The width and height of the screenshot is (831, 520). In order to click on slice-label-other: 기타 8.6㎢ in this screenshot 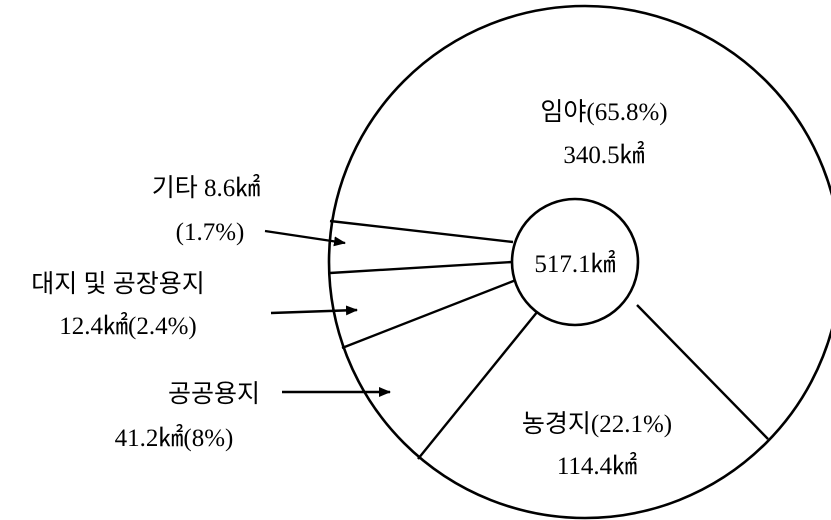, I will do `click(206, 188)`.